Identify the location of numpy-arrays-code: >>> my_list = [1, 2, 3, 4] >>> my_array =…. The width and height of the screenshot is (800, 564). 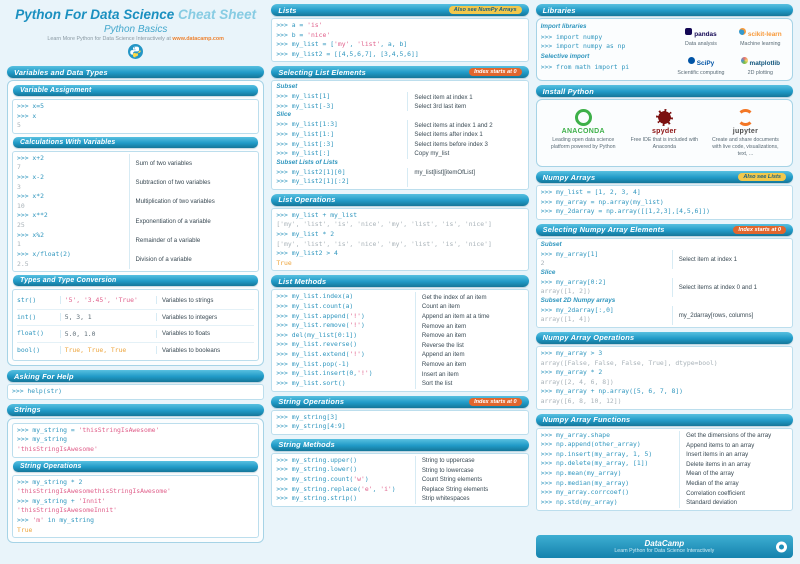
(664, 202).